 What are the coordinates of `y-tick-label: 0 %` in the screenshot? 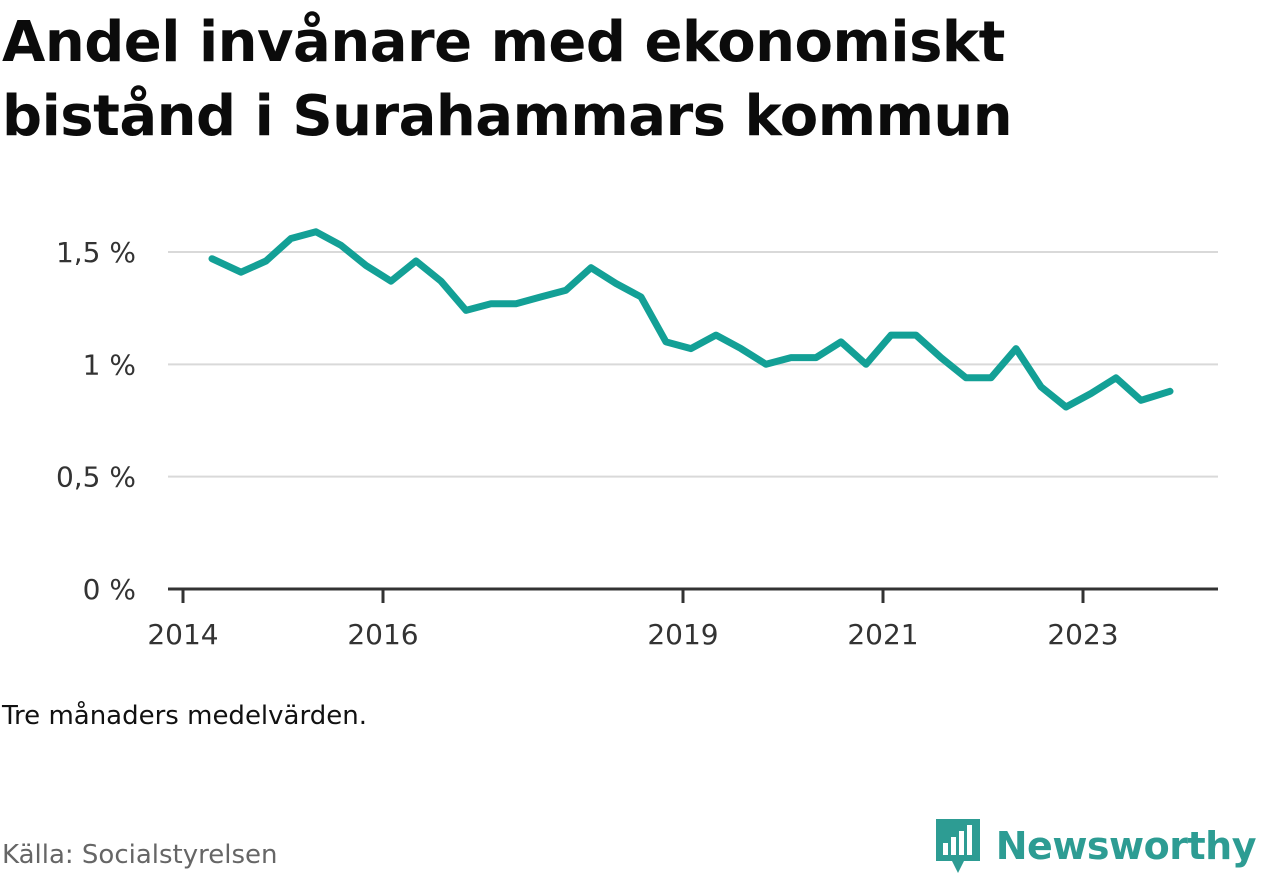 It's located at (109, 589).